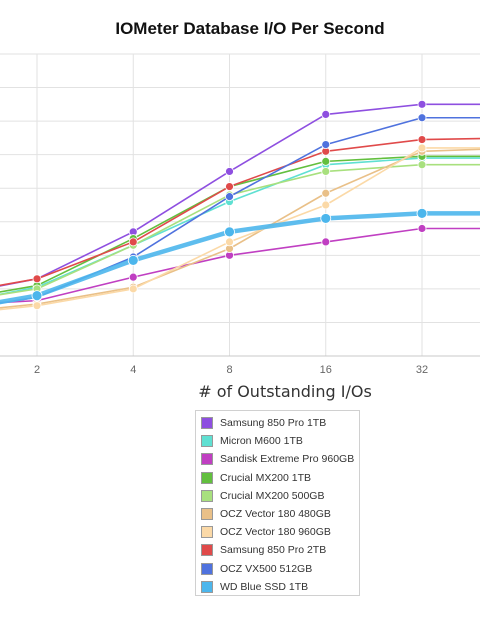 This screenshot has height=622, width=480. Describe the element at coordinates (266, 568) in the screenshot. I see `legend-label: OCZ VX500 512GB` at that location.